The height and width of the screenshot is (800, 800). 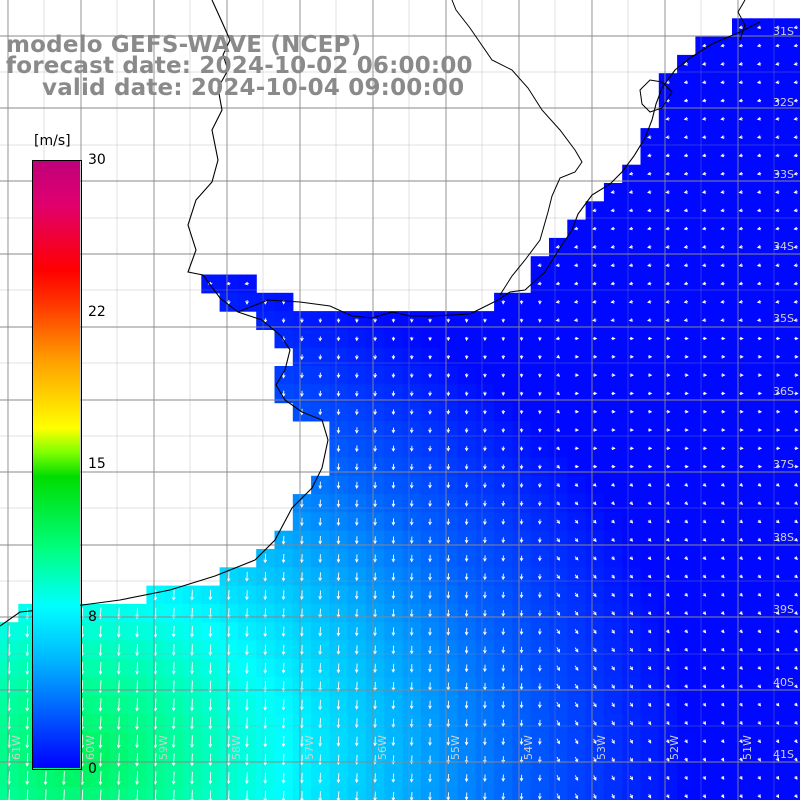 What do you see at coordinates (783, 318) in the screenshot?
I see `lat-label-35s: 35S` at bounding box center [783, 318].